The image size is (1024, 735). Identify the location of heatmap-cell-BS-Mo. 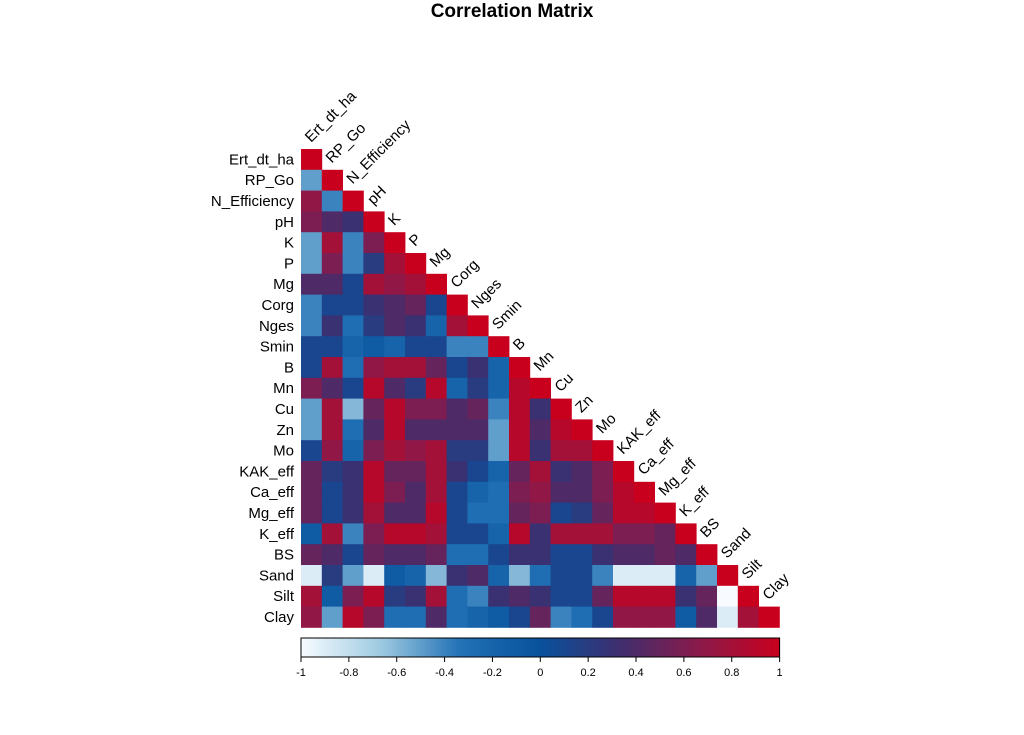
(603, 555).